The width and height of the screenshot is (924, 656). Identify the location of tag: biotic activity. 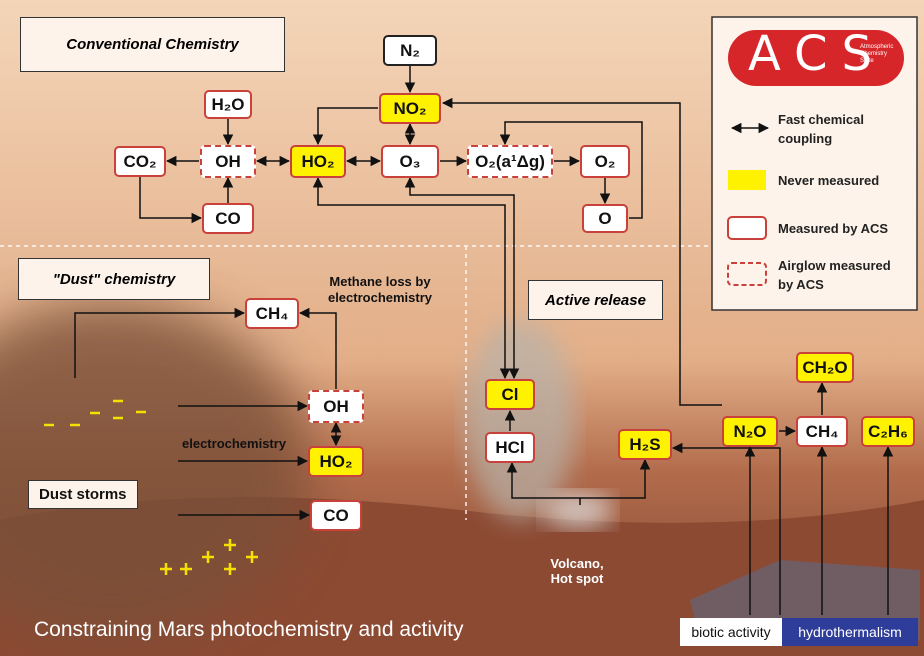
(731, 632).